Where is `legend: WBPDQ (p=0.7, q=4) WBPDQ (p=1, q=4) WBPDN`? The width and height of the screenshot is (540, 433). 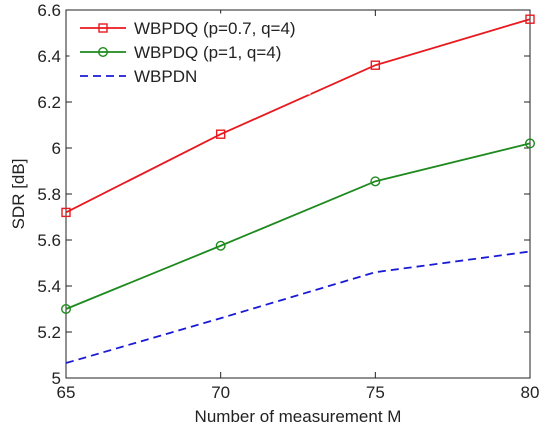
legend: WBPDQ (p=0.7, q=4) WBPDQ (p=1, q=4) WBPDN is located at coordinates (190, 54).